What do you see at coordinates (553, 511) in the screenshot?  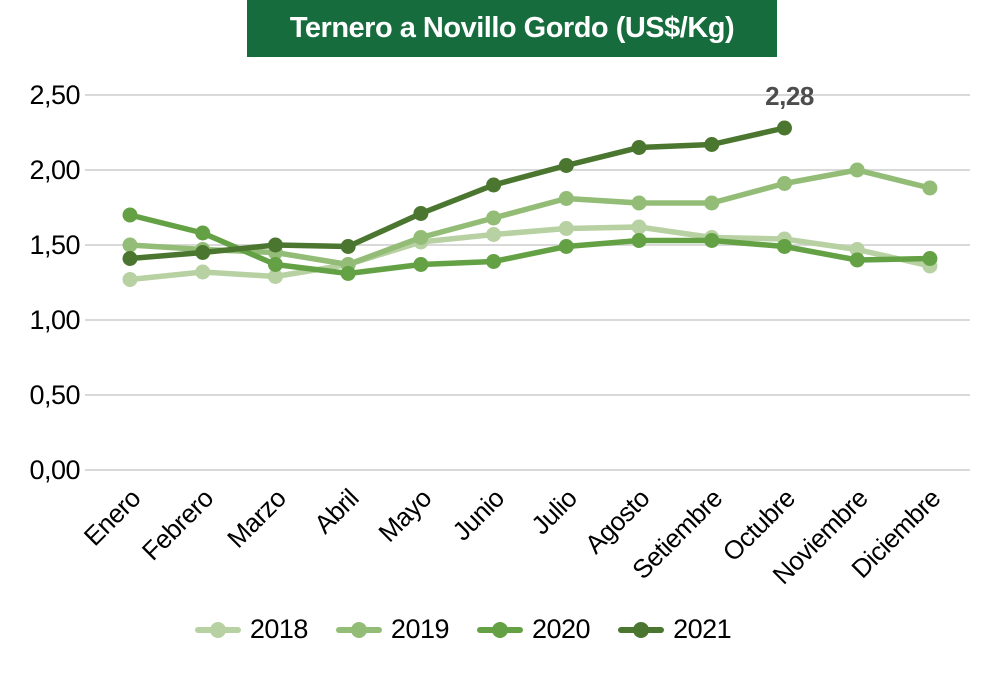 I see `x-axis-label: Julio` at bounding box center [553, 511].